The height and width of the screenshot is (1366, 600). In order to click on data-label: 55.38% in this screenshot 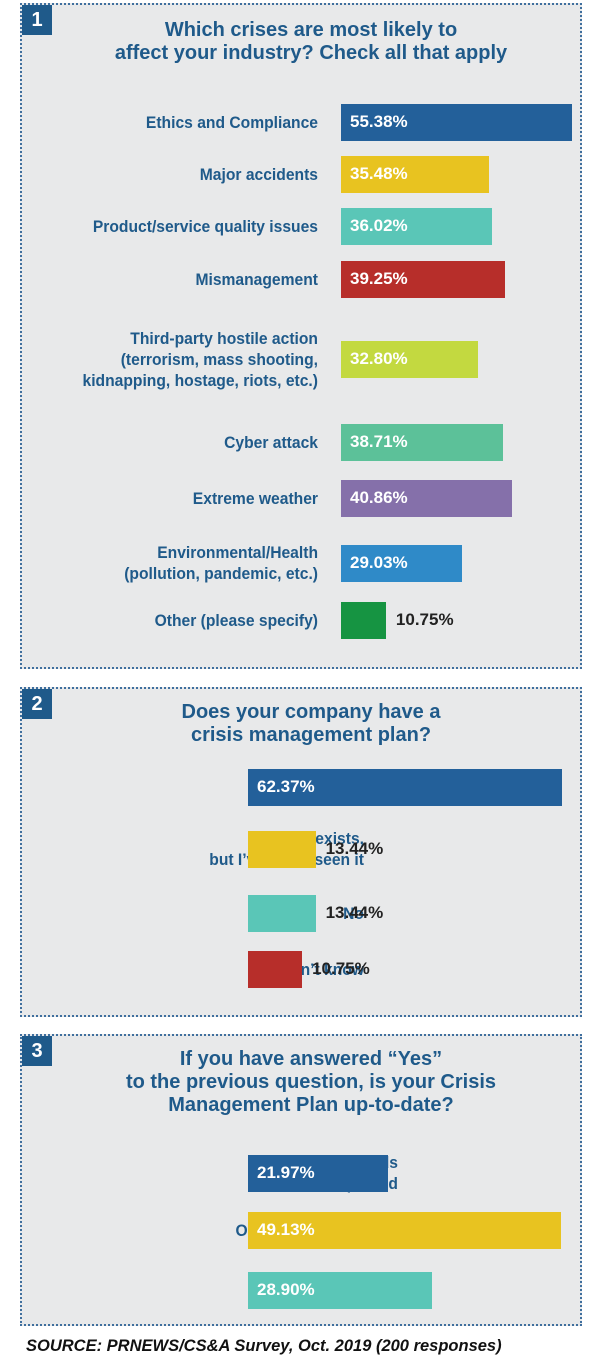, I will do `click(379, 121)`.